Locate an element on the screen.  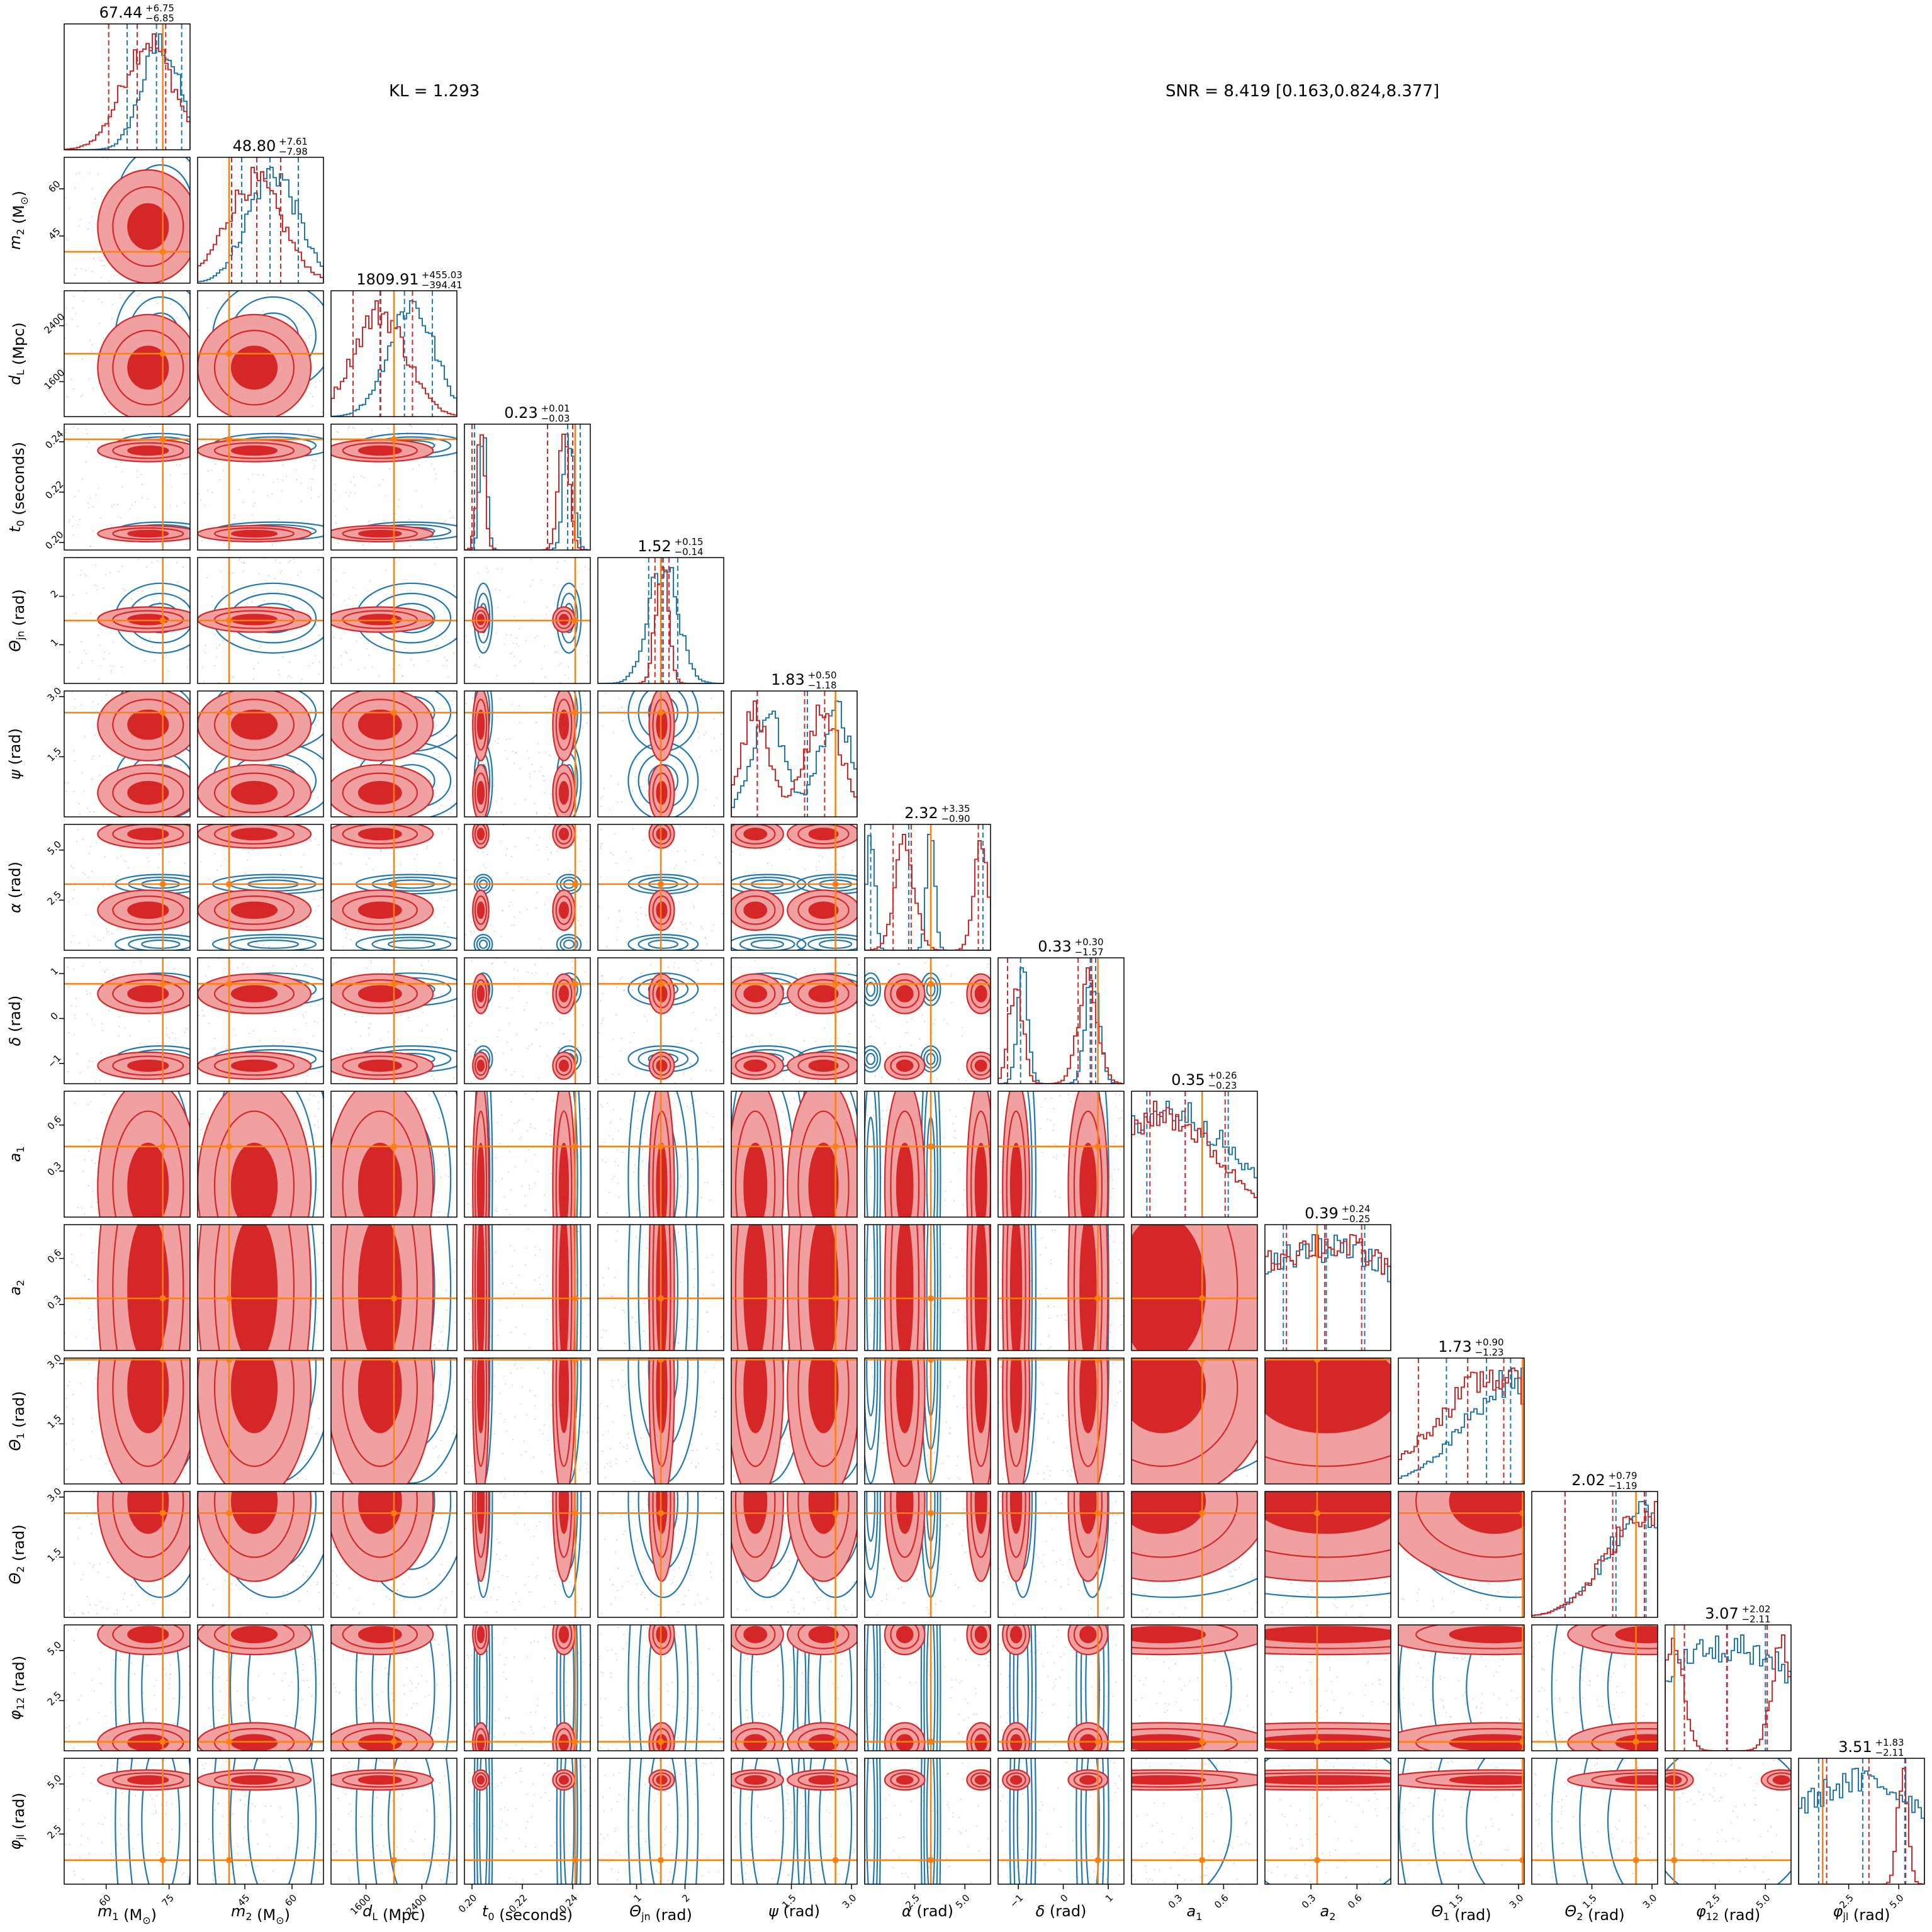
panel-a2-vs-delta is located at coordinates (1061, 1287).